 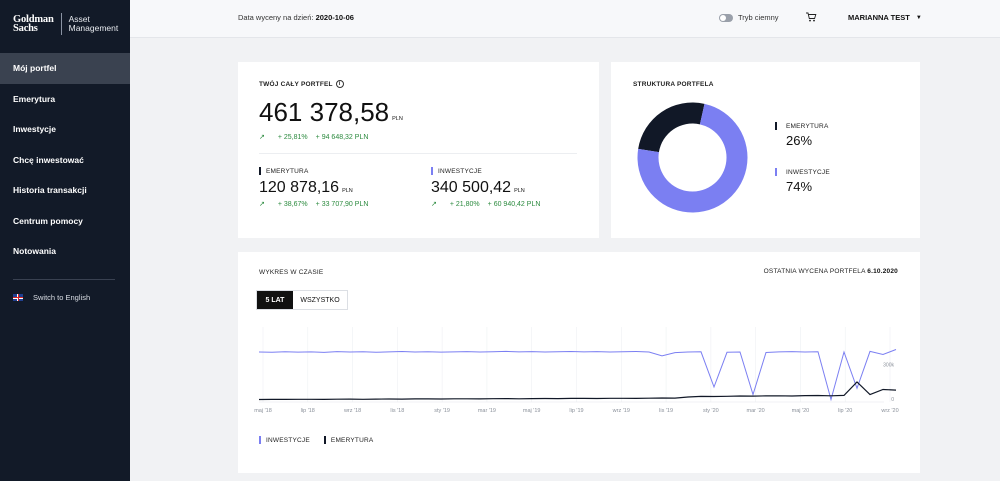 I want to click on sidebar-item-inwestycje: Inwestycje, so click(x=34, y=129).